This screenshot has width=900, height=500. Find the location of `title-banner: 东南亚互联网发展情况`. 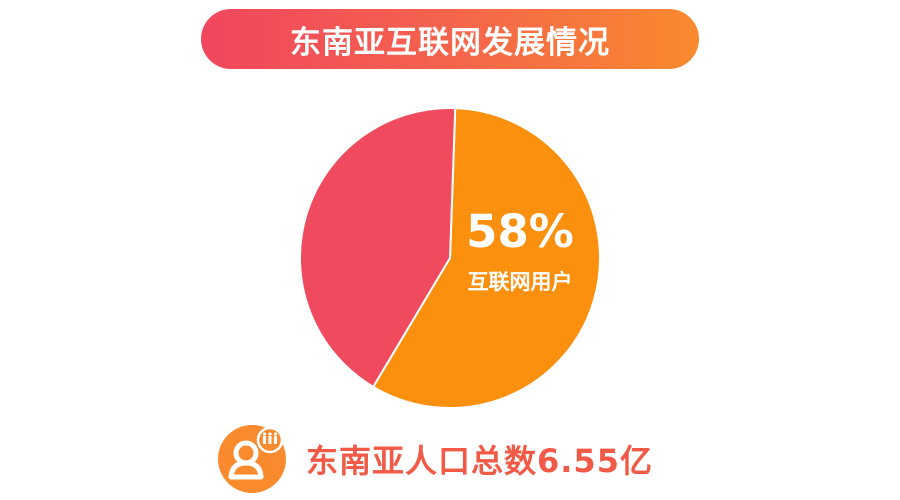

title-banner: 东南亚互联网发展情况 is located at coordinates (450, 39).